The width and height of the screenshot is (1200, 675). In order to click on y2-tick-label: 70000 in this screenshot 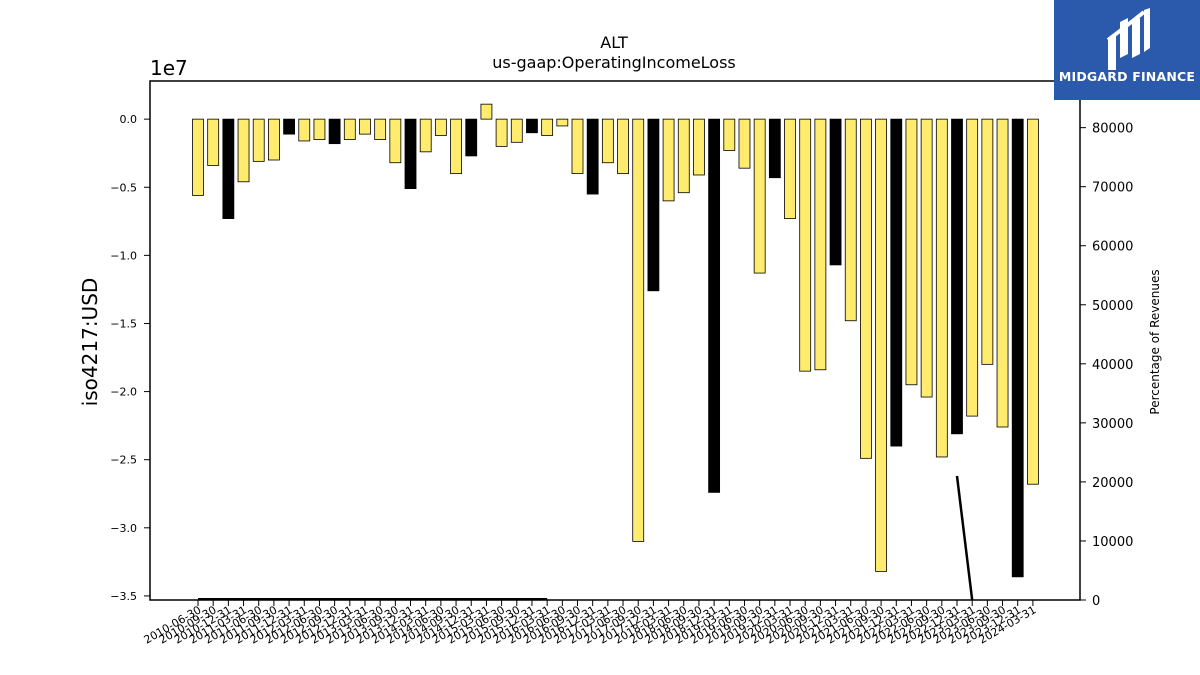, I will do `click(1112, 188)`.